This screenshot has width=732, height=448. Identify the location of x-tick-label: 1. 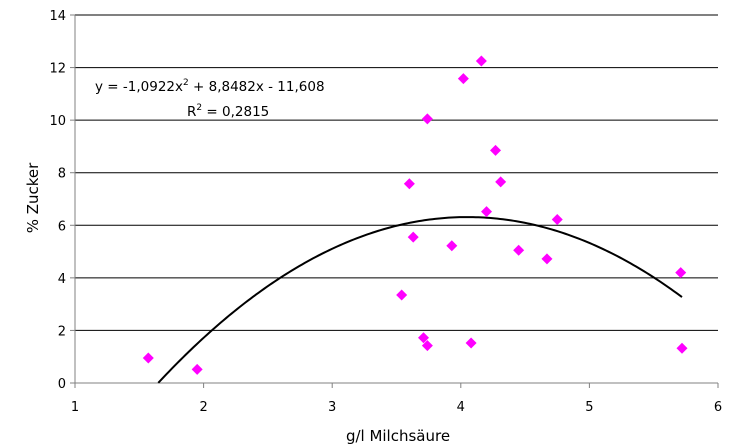
(75, 407).